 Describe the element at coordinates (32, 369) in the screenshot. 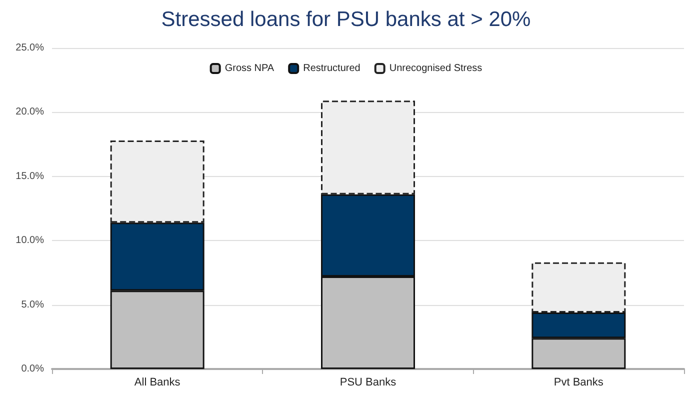

I see `y-tick-label: 0.0%` at that location.